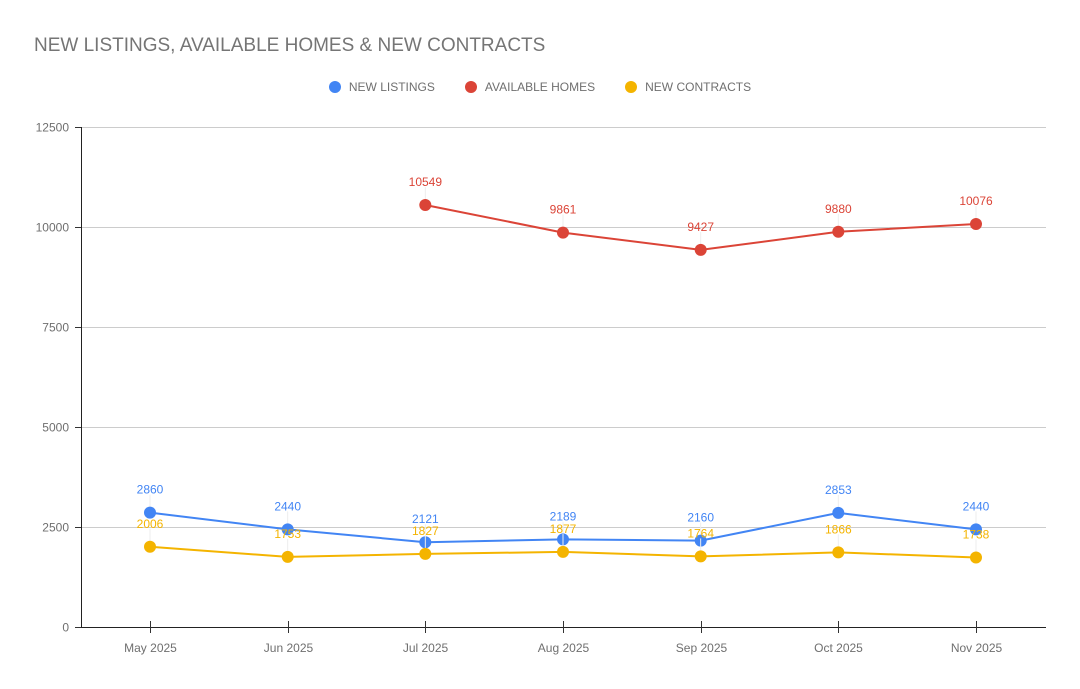  Describe the element at coordinates (700, 227) in the screenshot. I see `data-label-available-homes: 9427` at that location.